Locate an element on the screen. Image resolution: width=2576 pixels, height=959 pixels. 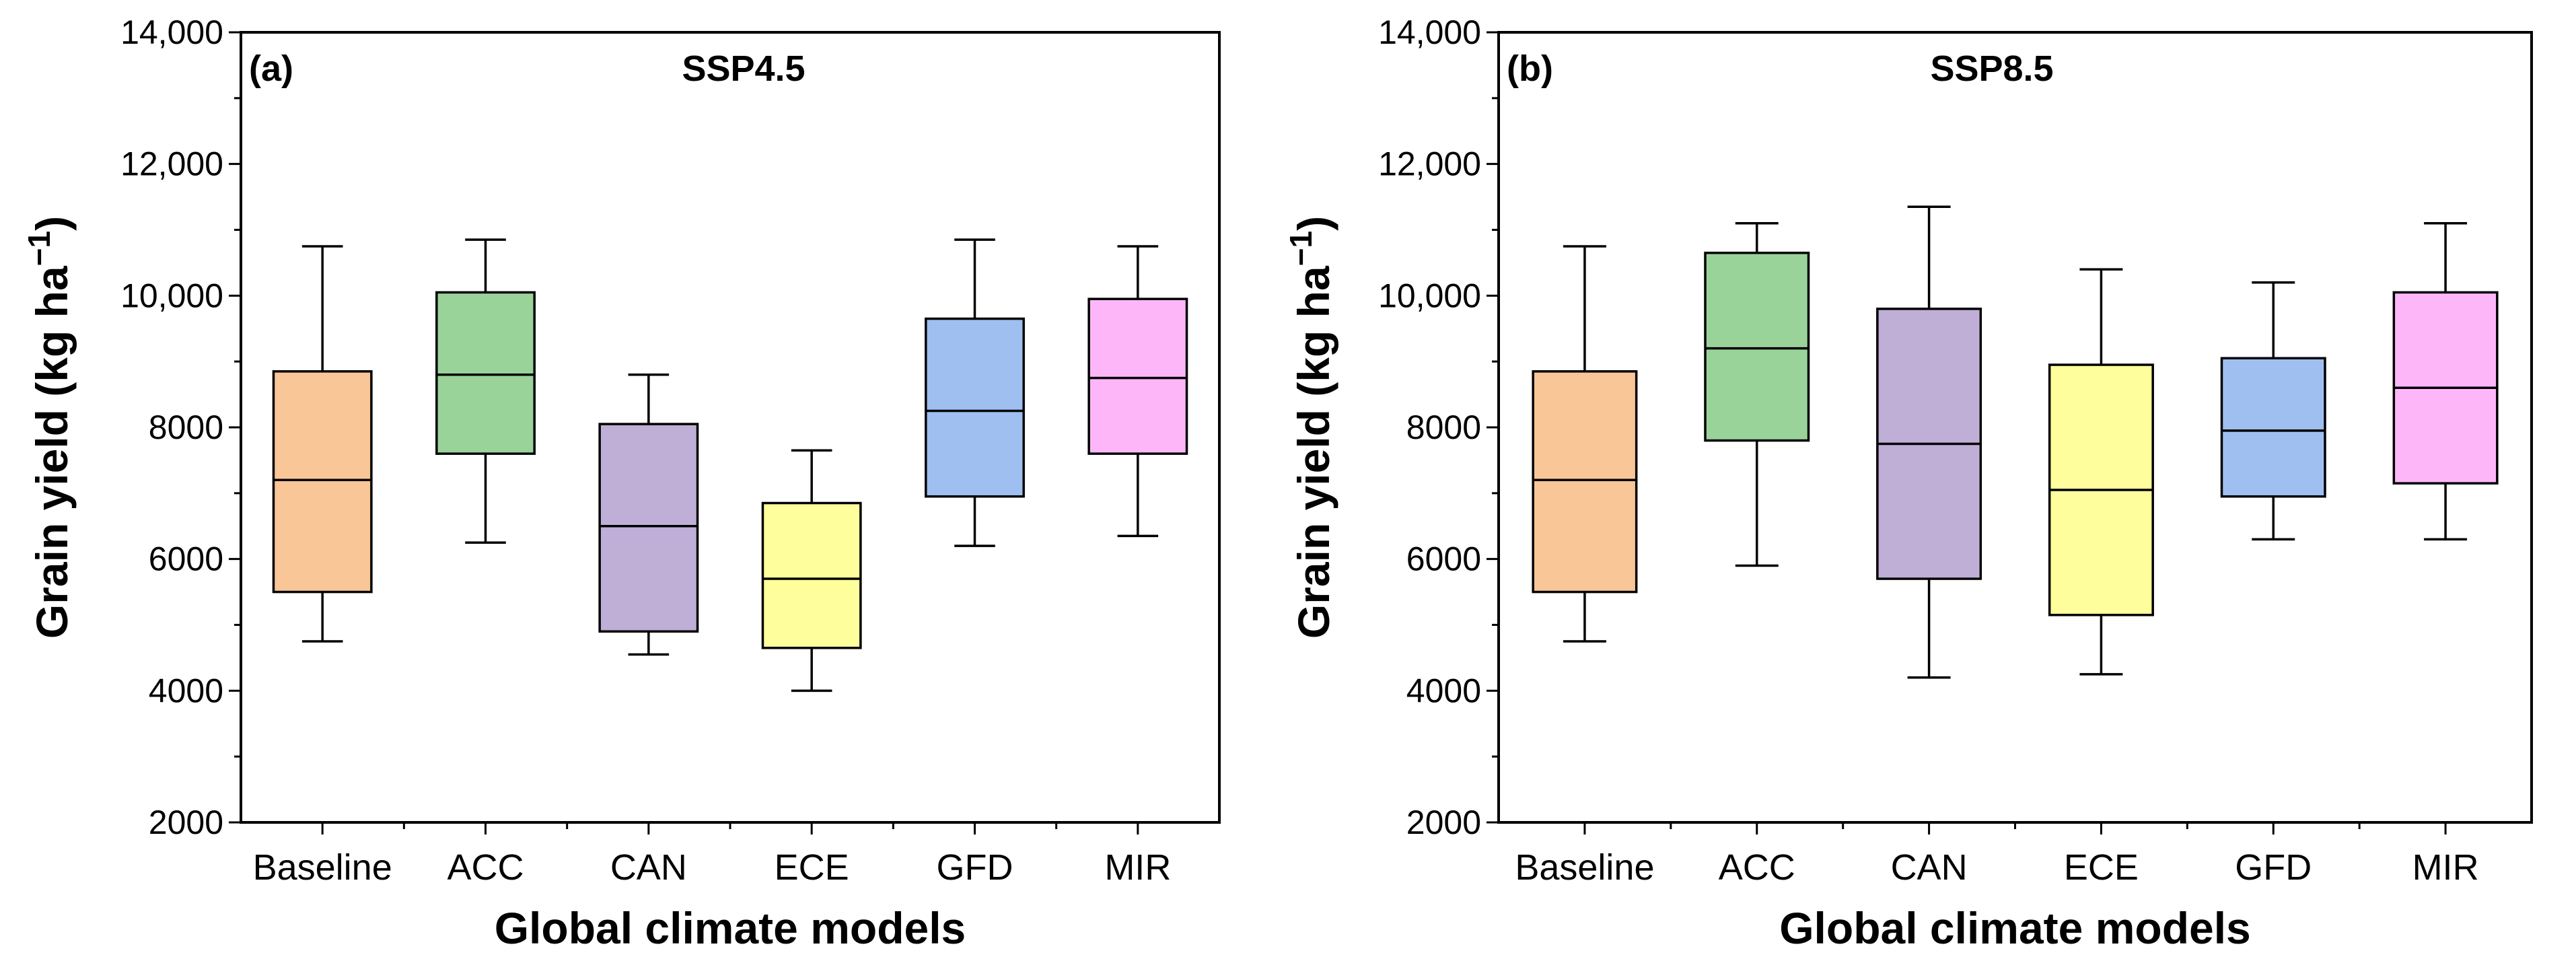
panel-label: (b) is located at coordinates (1530, 68).